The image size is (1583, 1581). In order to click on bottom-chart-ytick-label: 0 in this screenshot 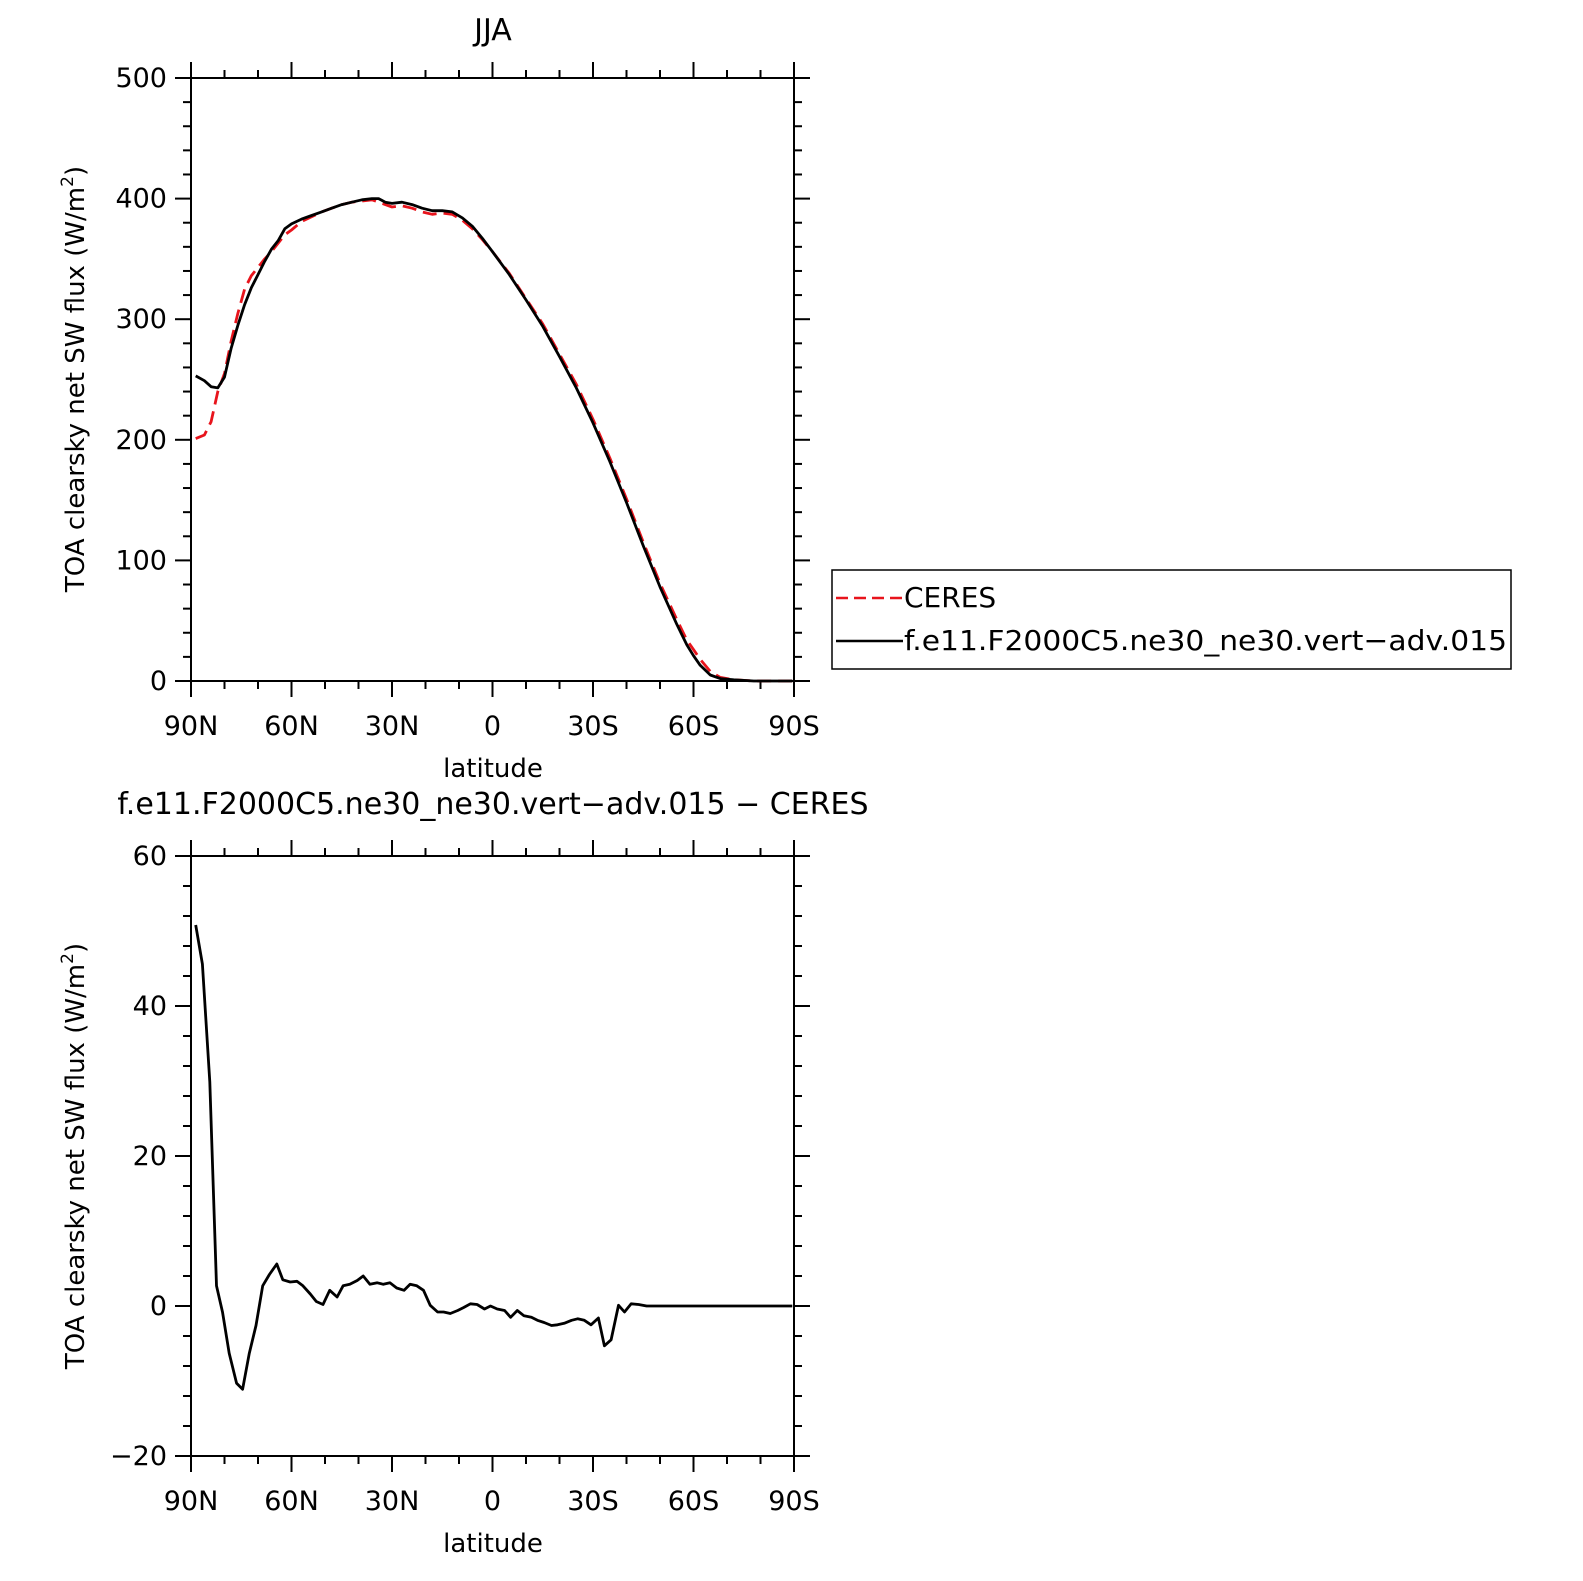, I will do `click(158, 1306)`.